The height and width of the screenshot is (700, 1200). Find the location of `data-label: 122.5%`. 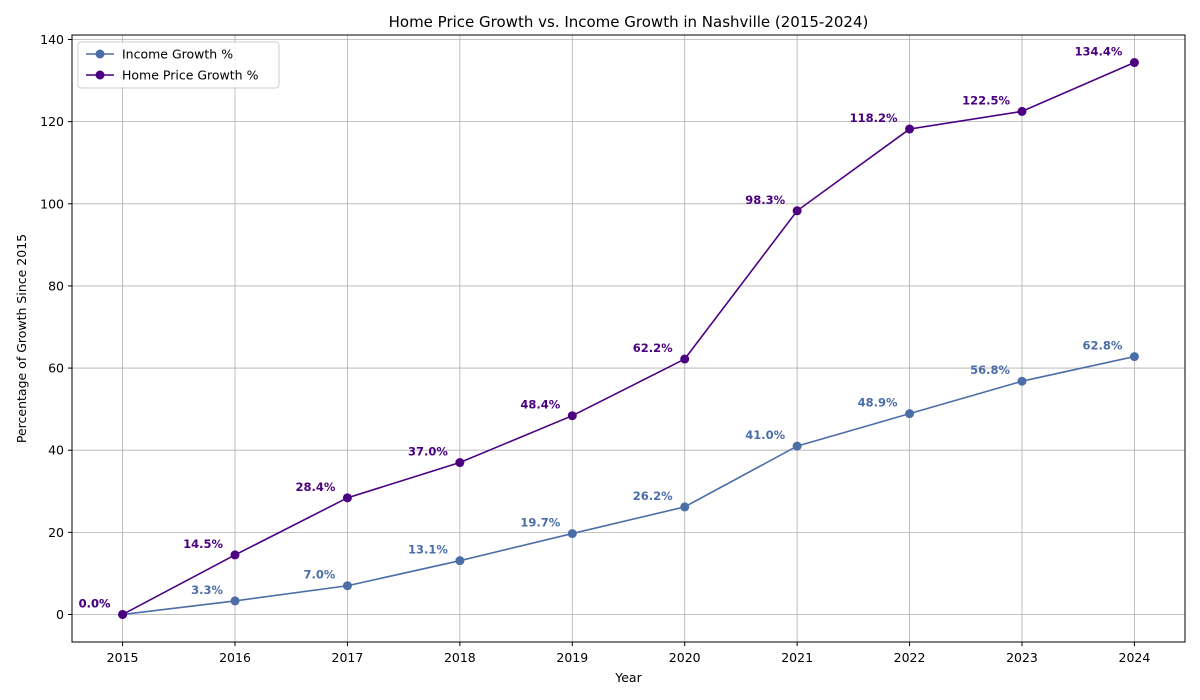

data-label: 122.5% is located at coordinates (986, 100).